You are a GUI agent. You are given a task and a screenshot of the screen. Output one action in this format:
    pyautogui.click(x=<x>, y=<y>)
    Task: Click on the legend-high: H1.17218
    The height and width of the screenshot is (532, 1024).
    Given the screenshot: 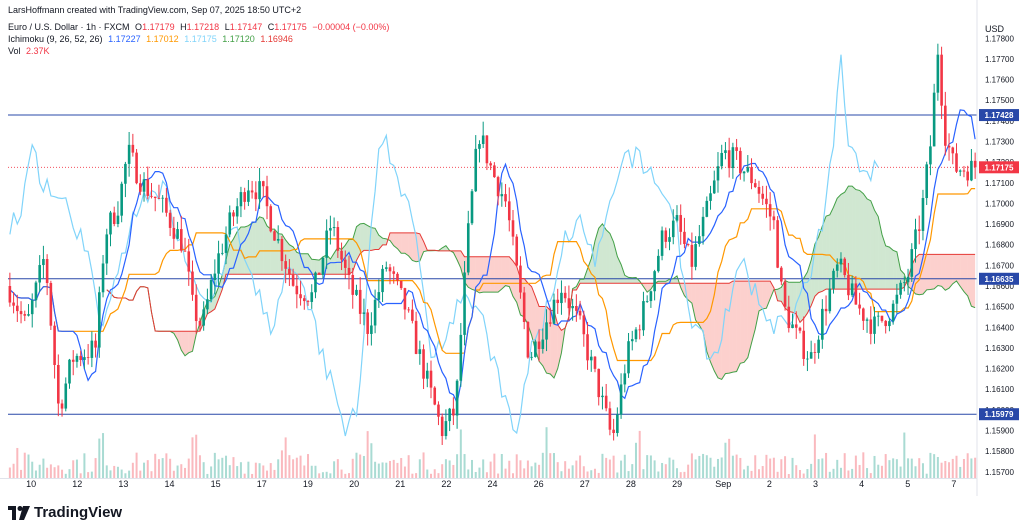 What is the action you would take?
    pyautogui.click(x=199, y=27)
    